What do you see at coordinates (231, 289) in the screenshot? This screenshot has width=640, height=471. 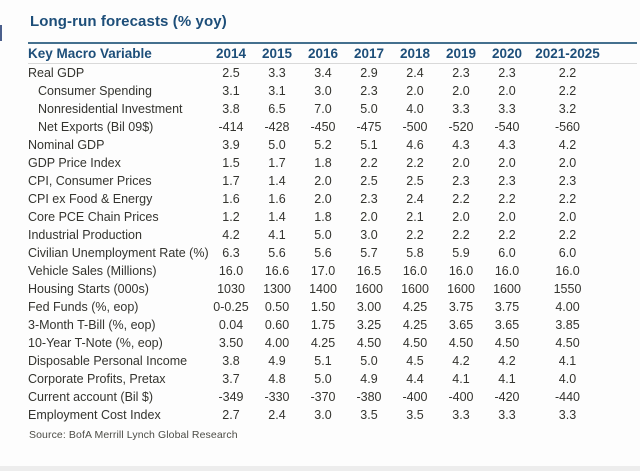 I see `value-cell: 1030` at bounding box center [231, 289].